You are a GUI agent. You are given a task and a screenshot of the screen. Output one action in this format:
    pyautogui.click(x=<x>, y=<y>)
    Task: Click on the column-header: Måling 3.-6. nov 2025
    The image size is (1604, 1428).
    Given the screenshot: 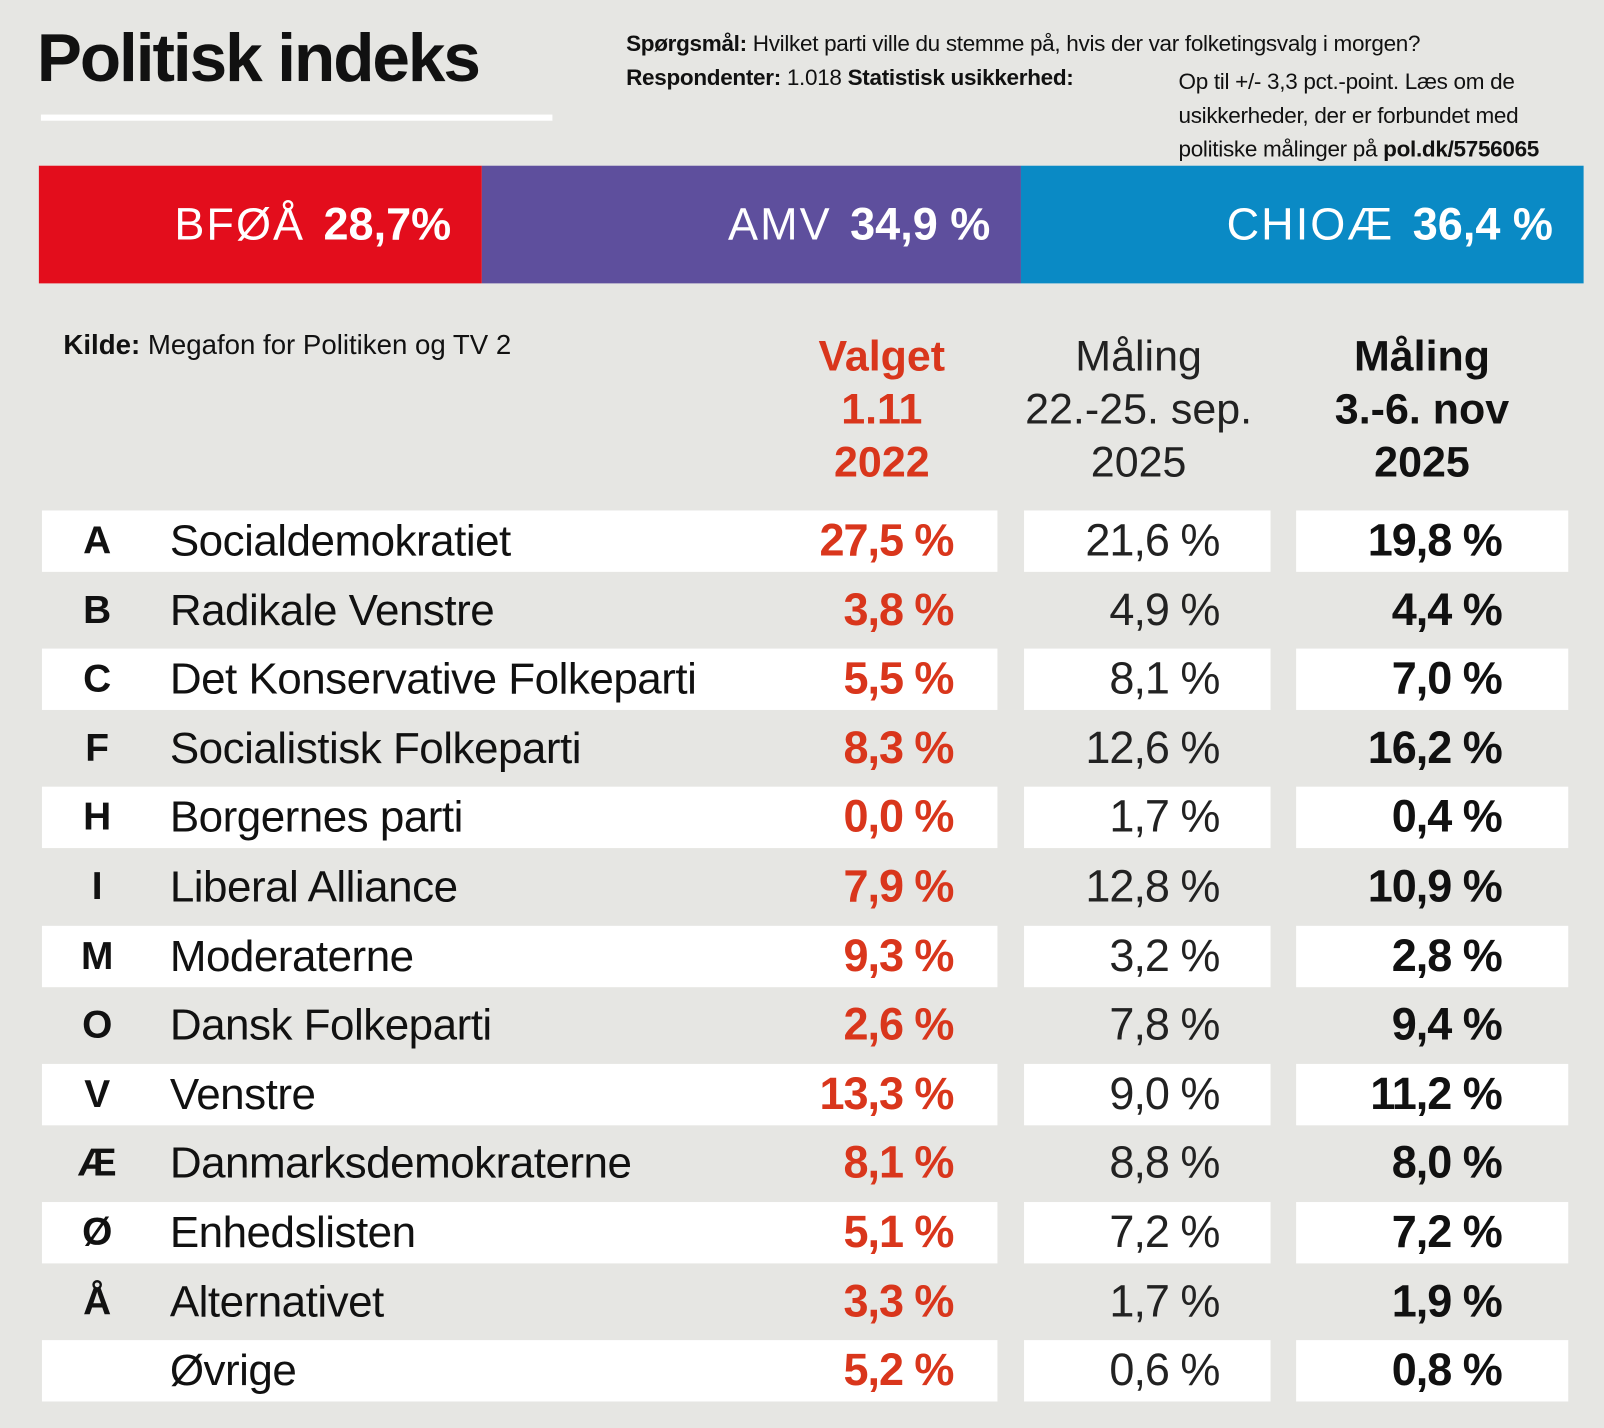 What is the action you would take?
    pyautogui.click(x=1422, y=409)
    